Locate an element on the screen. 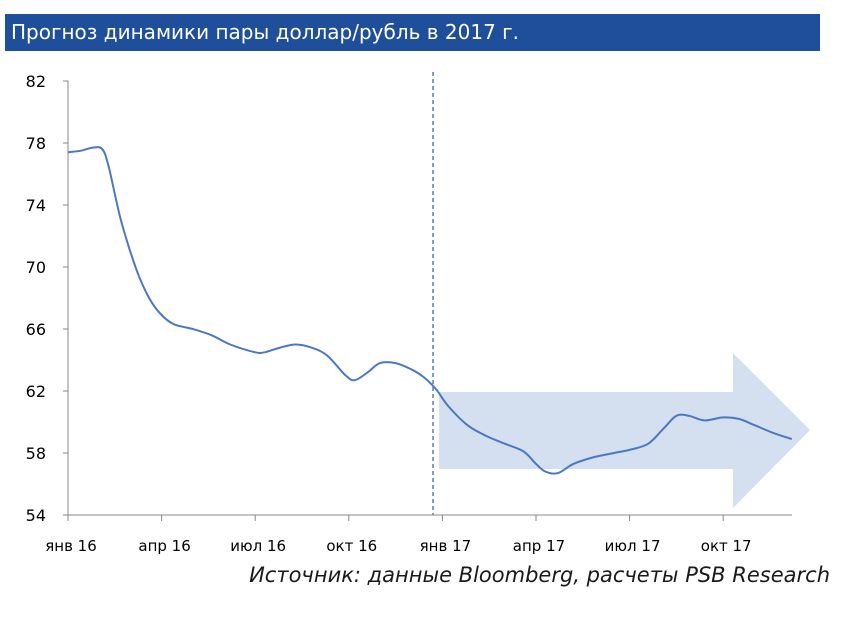 The height and width of the screenshot is (625, 857). x-tick-label: окт 17 is located at coordinates (726, 546).